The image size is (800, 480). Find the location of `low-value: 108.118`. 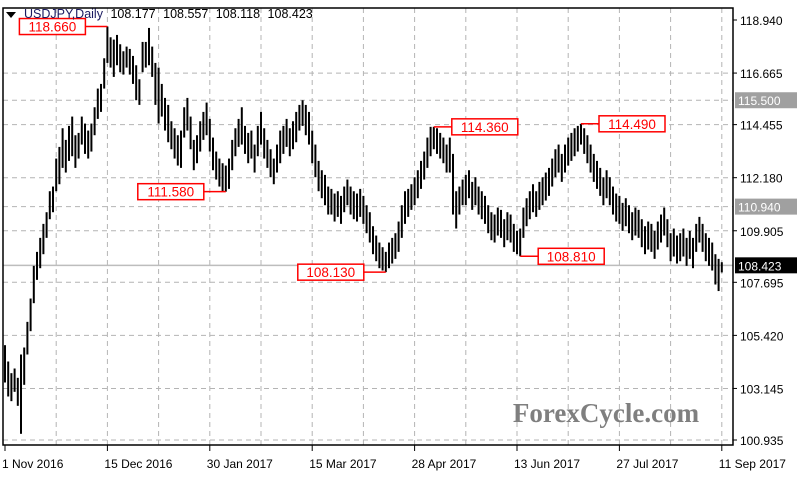

low-value: 108.118 is located at coordinates (238, 14).